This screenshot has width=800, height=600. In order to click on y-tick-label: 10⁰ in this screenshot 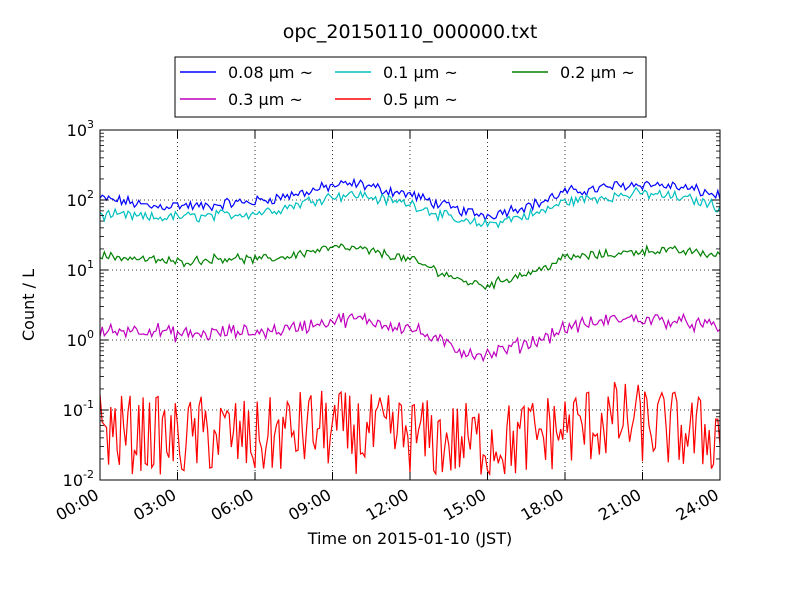, I will do `click(80, 339)`.